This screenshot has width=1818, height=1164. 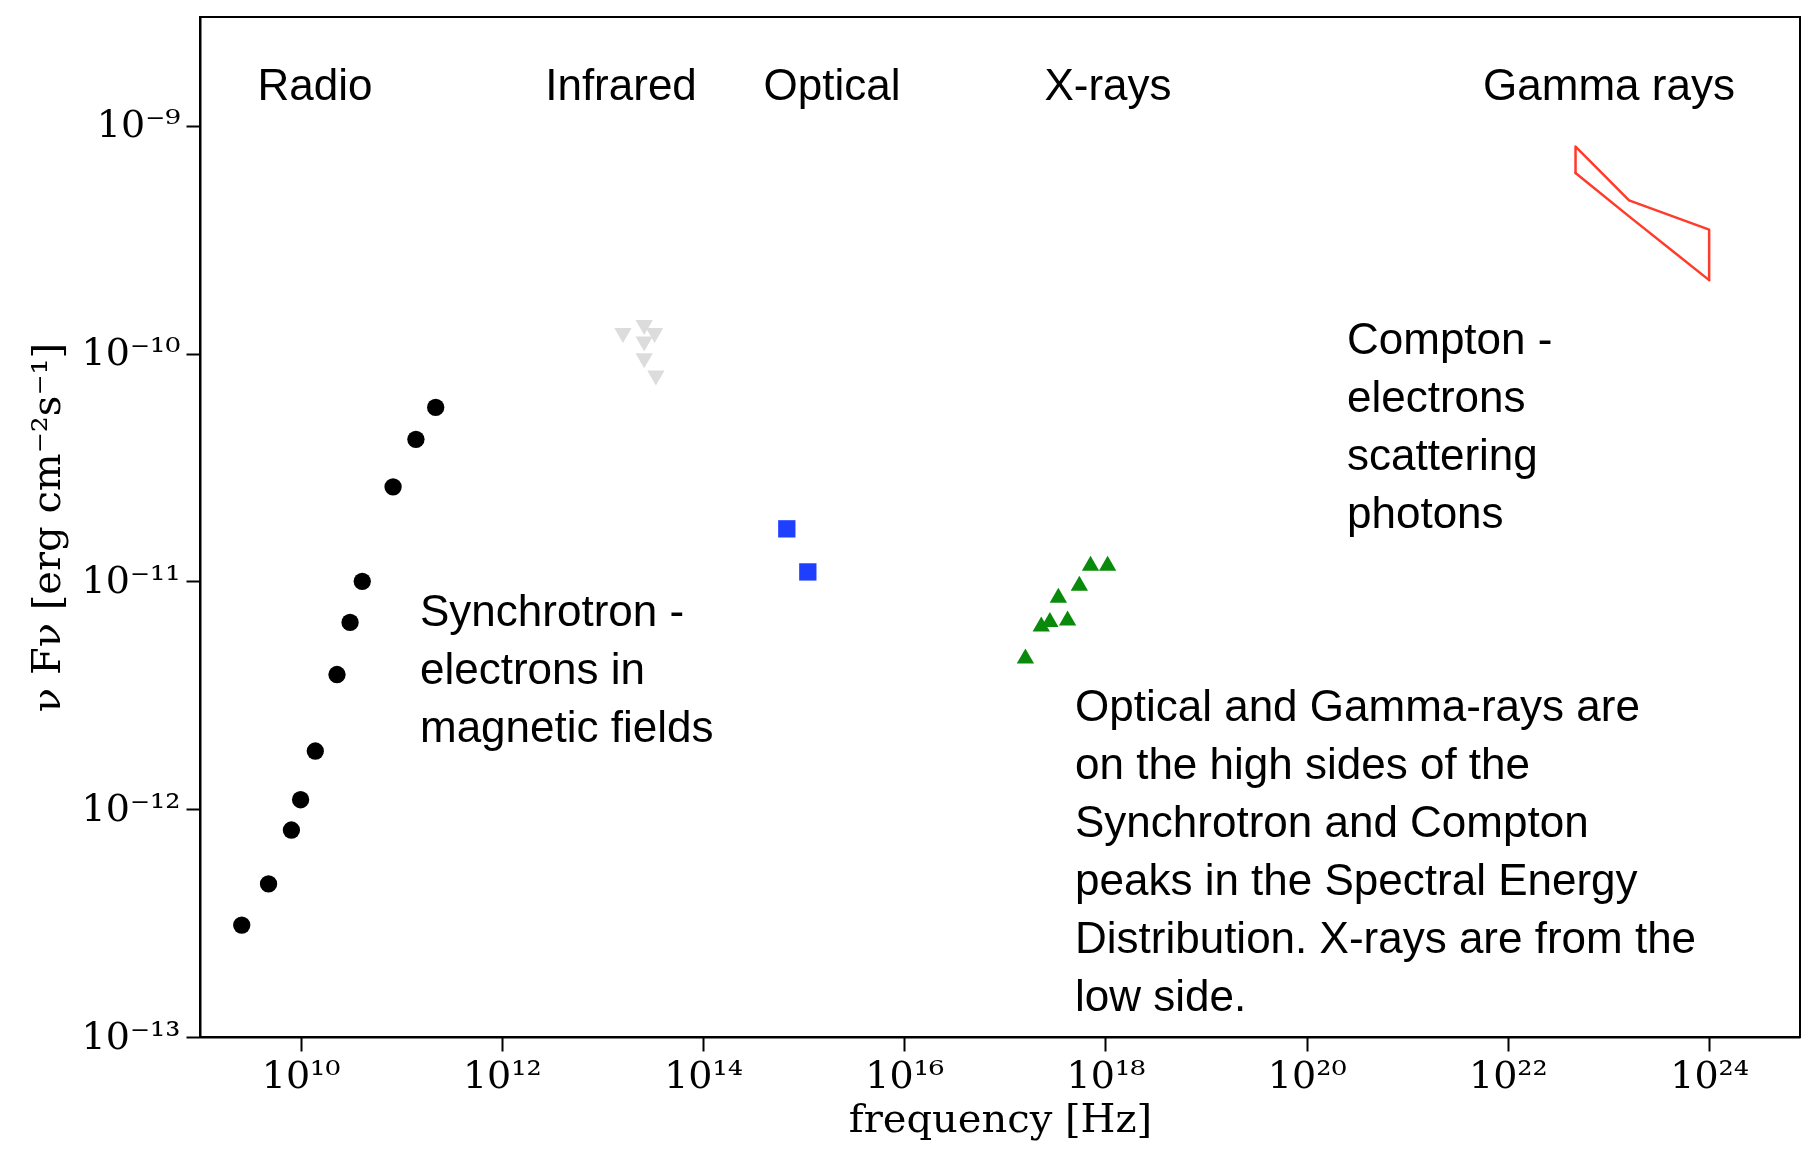 What do you see at coordinates (131, 352) in the screenshot?
I see `y-tick-label: 10⁻¹⁰` at bounding box center [131, 352].